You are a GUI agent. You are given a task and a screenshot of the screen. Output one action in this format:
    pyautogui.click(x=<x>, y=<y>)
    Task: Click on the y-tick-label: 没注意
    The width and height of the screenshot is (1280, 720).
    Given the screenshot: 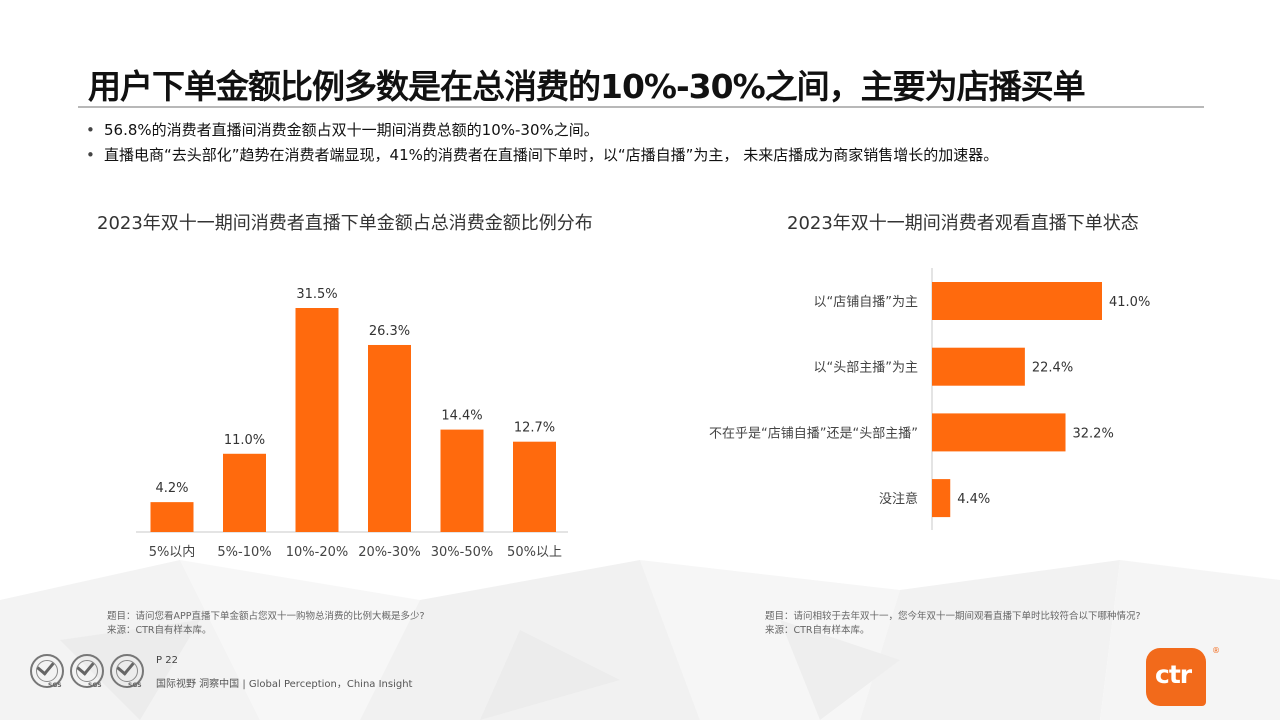 What is the action you would take?
    pyautogui.click(x=898, y=499)
    